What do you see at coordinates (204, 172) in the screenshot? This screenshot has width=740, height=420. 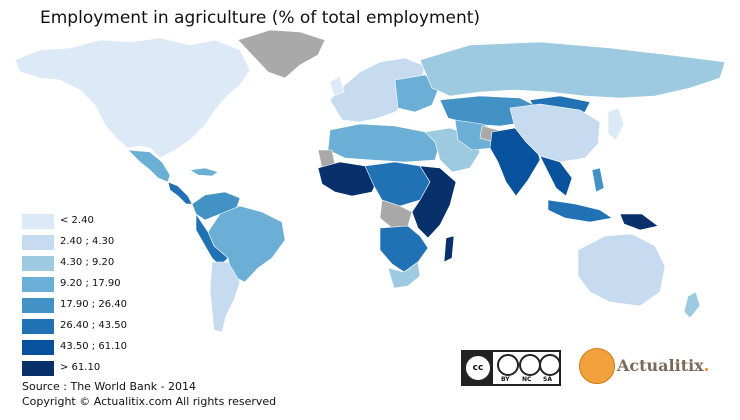 I see `region-caribbean` at bounding box center [204, 172].